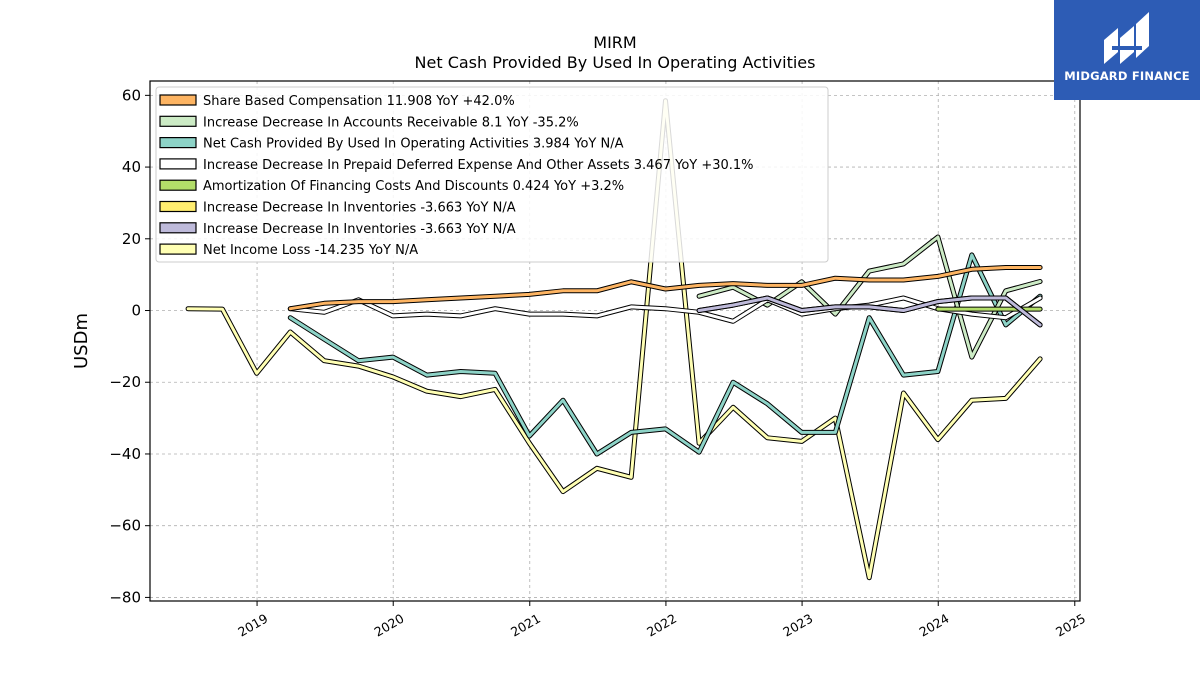  Describe the element at coordinates (131, 167) in the screenshot. I see `y-tick-label: 40` at that location.